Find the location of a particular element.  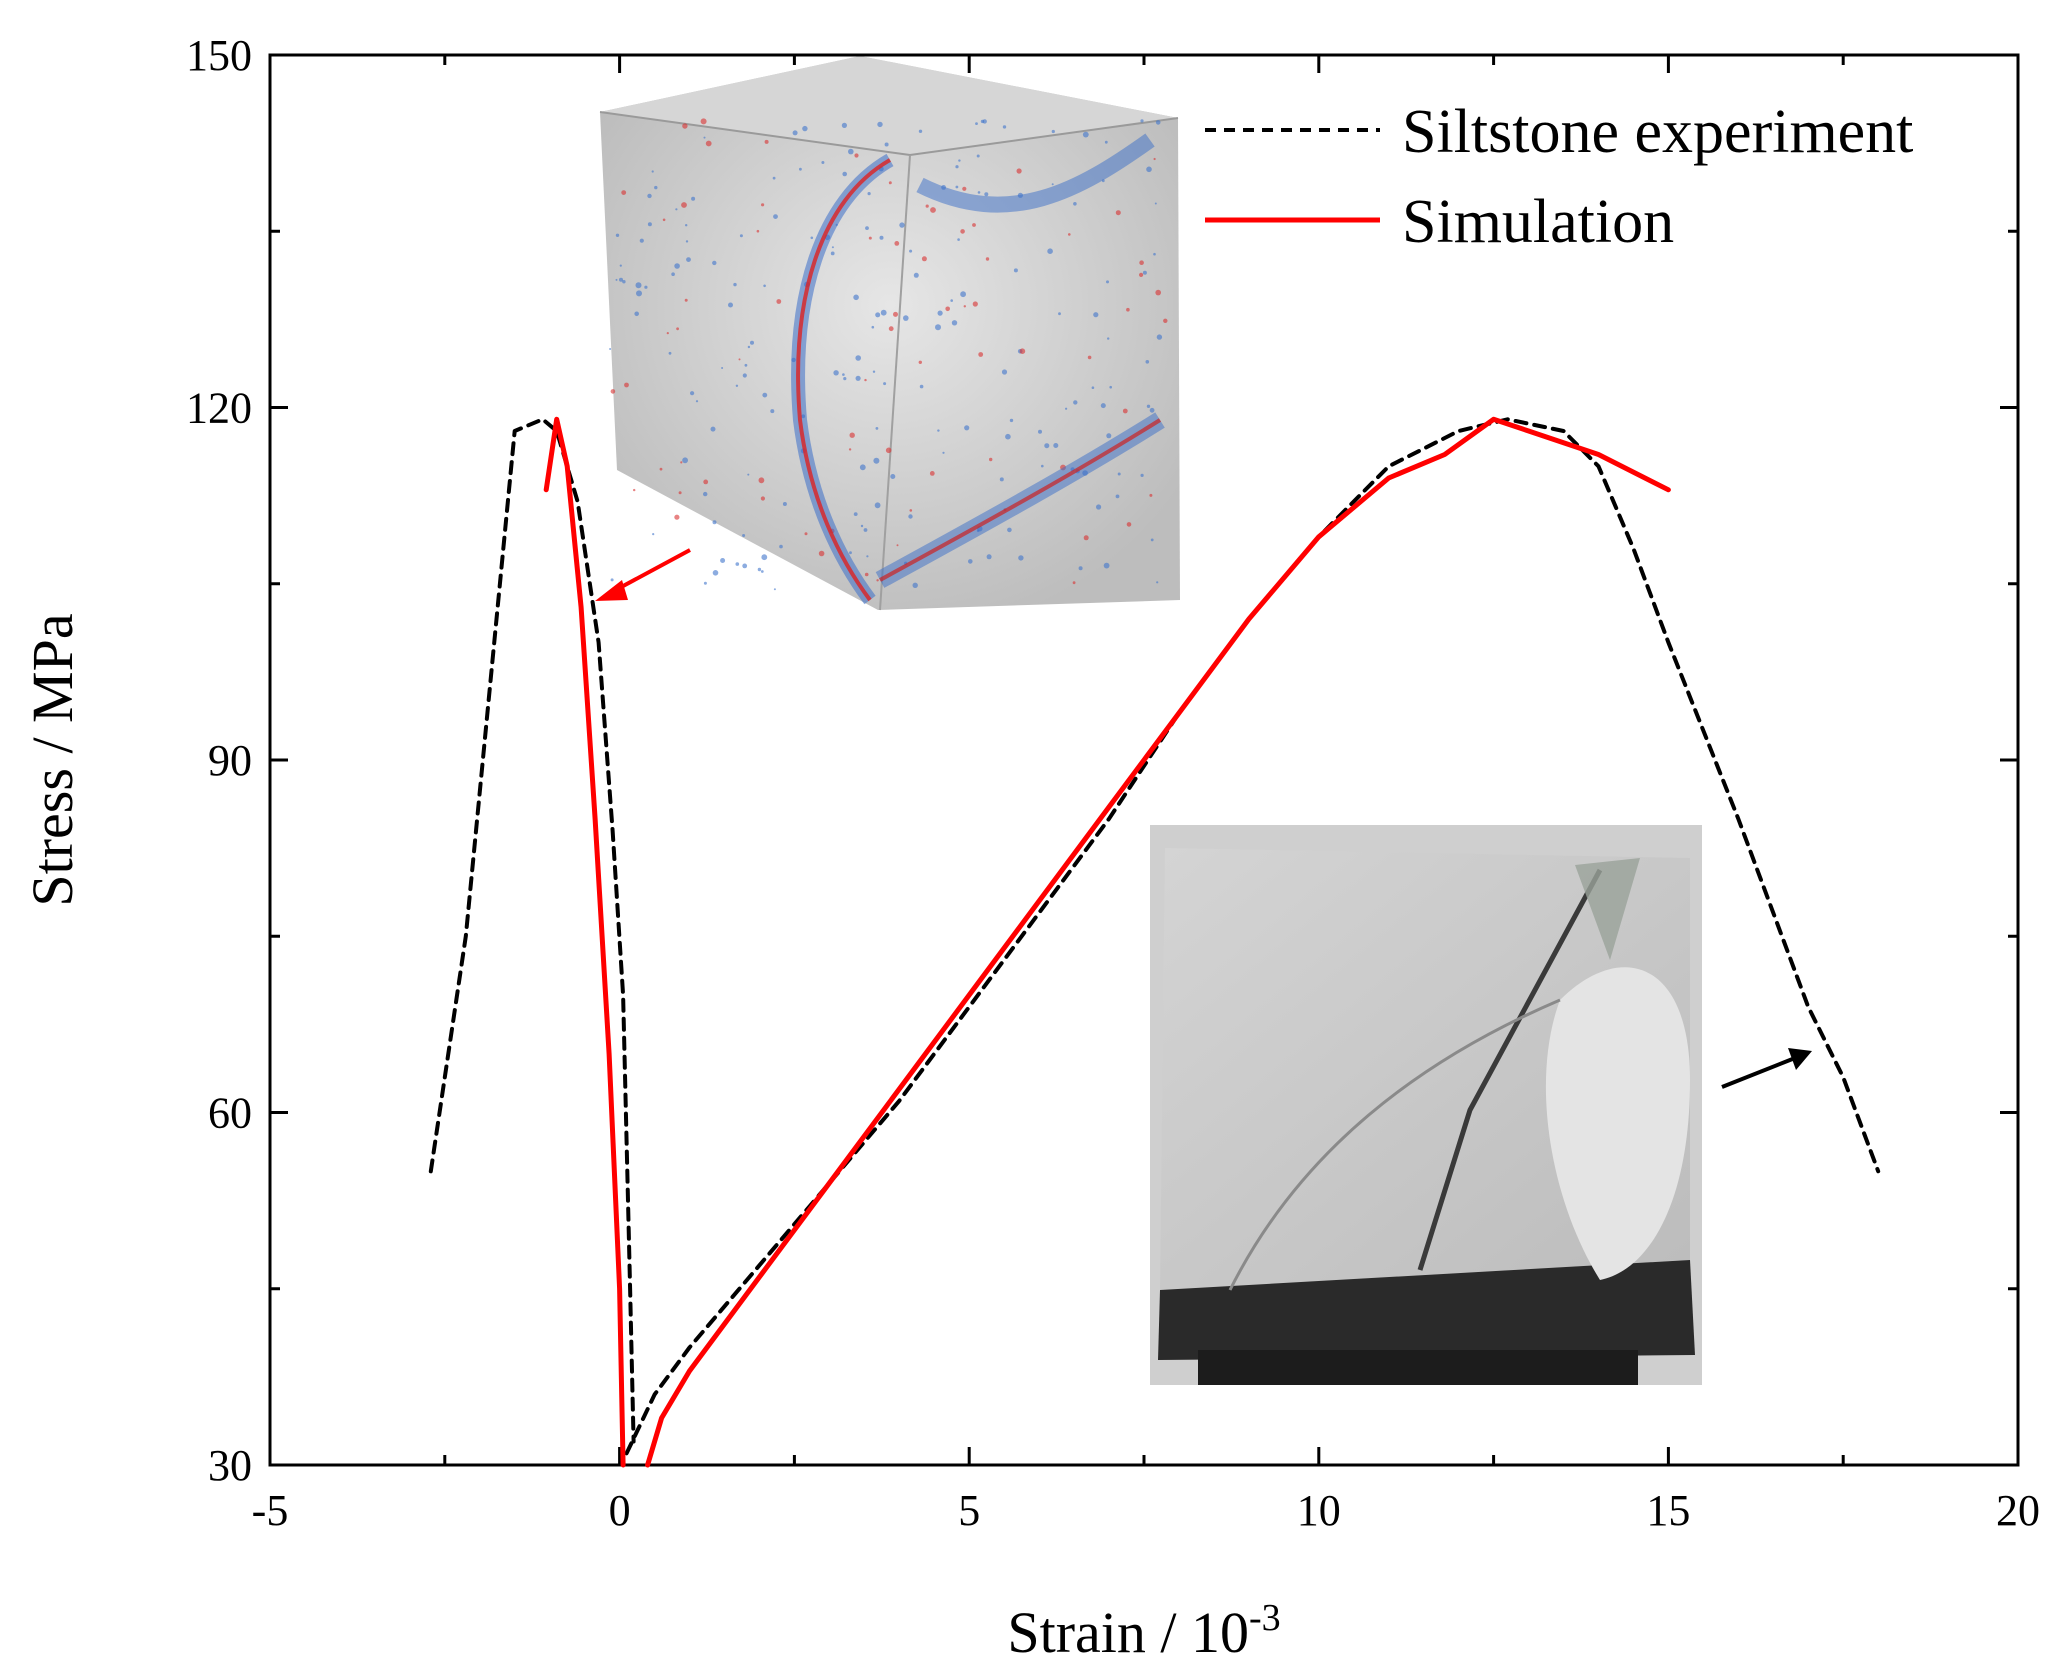

y-tick-label: 90 is located at coordinates (230, 760).